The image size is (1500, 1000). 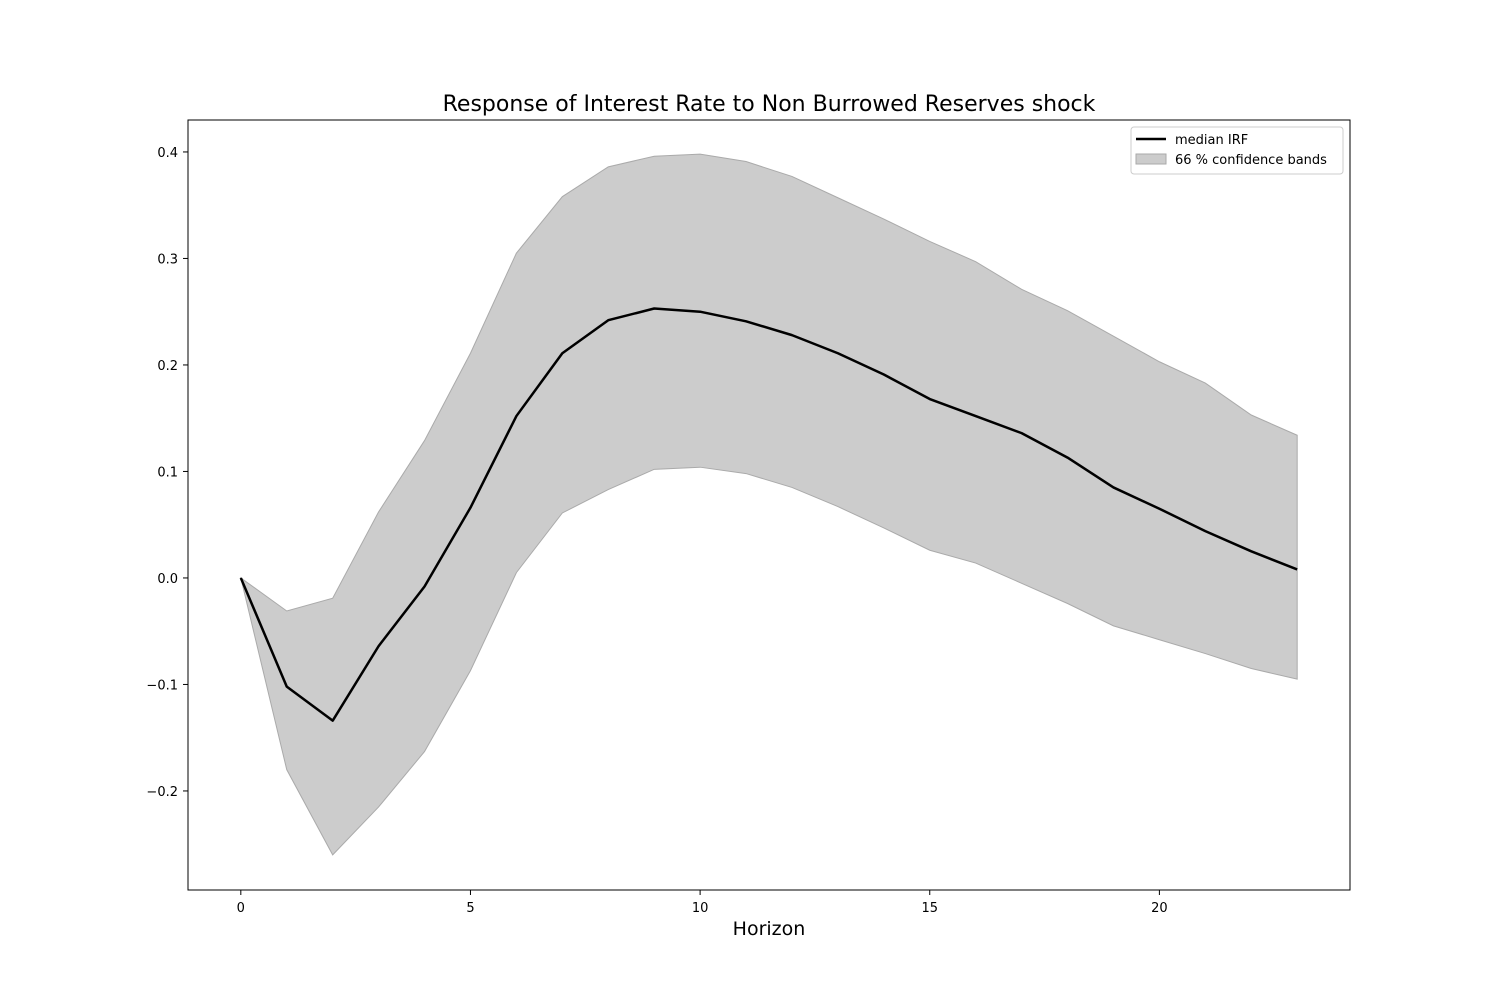 I want to click on y-tick-label: 0.0, so click(x=167, y=579).